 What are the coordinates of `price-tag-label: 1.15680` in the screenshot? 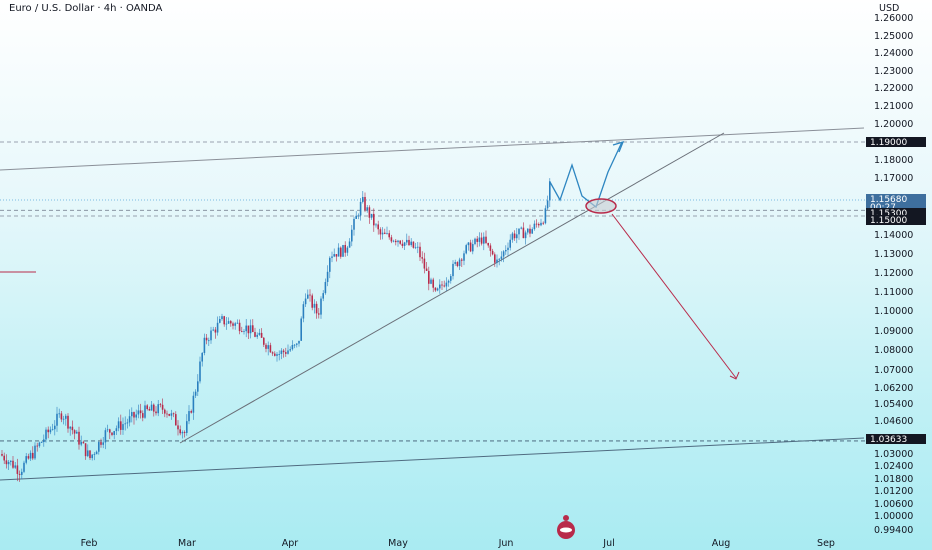 It's located at (888, 200).